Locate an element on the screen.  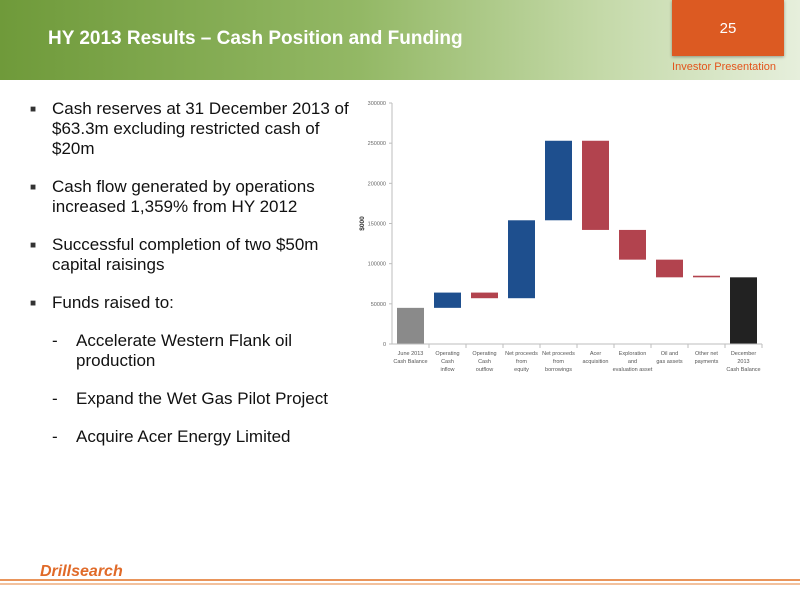
sub-bullet-text: Accelerate Western Flank oil production is located at coordinates (184, 350).